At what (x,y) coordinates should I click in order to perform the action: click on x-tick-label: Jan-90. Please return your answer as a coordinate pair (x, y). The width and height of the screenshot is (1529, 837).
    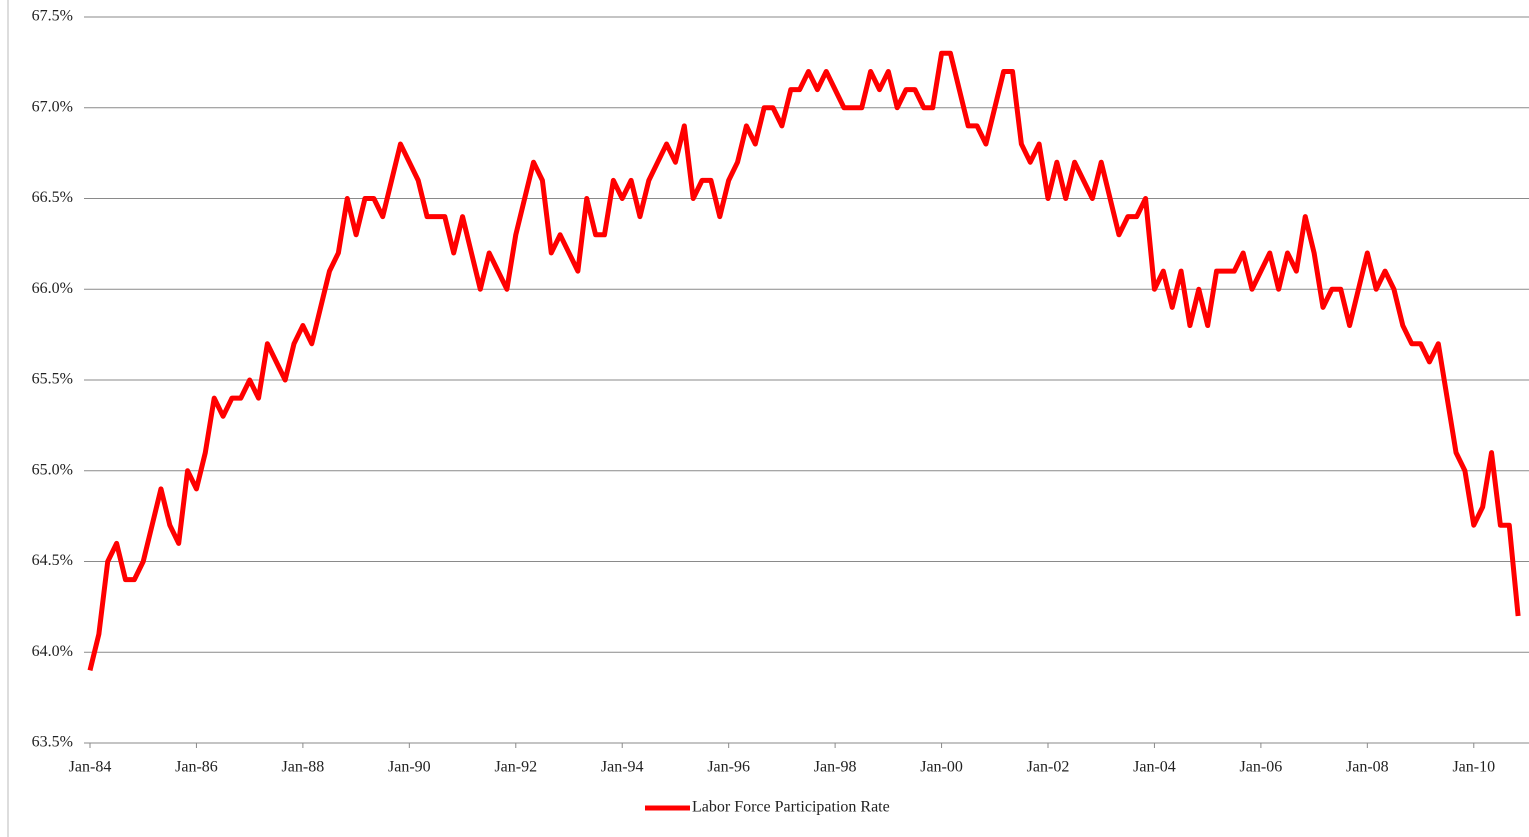
    Looking at the image, I should click on (409, 767).